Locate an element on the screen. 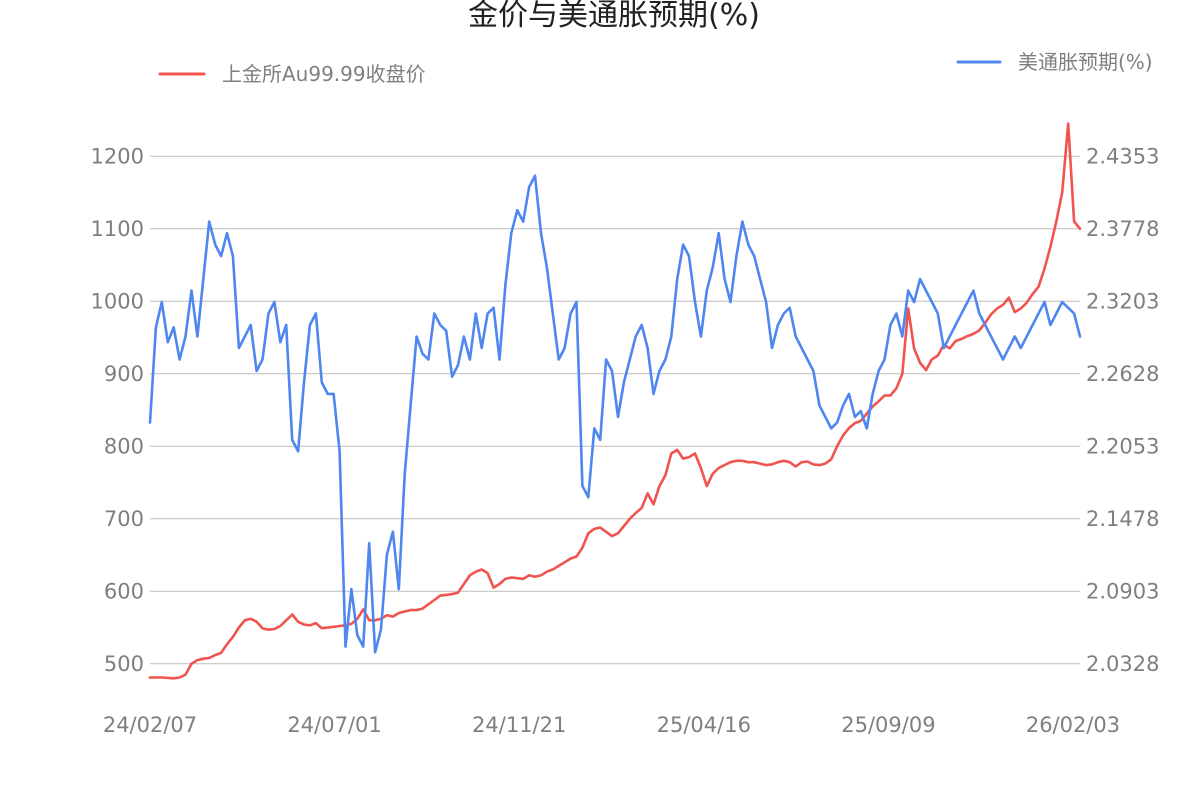 This screenshot has height=800, width=1200. legend: 上金所Au99.99收盘价 美通胀预期(%) is located at coordinates (655, 68).